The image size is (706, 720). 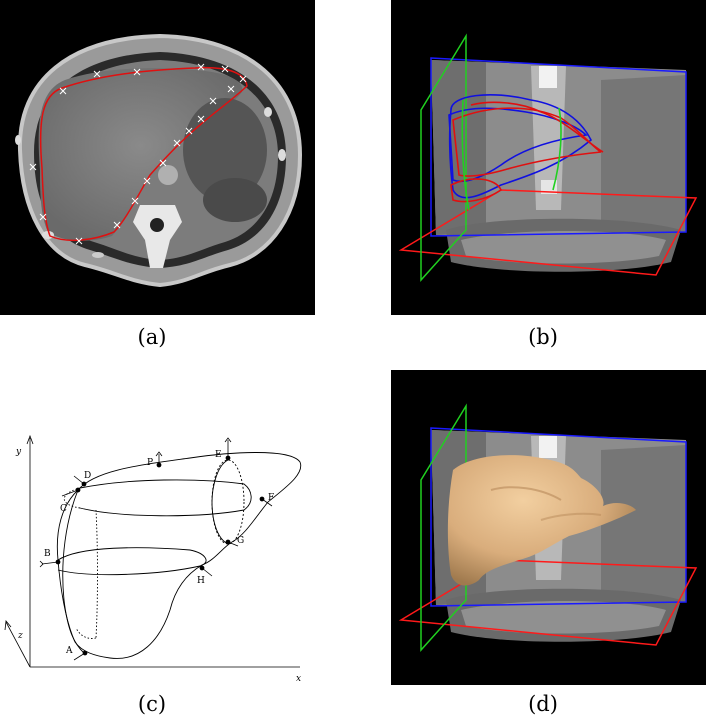 I want to click on point-label-E: E, so click(x=218, y=455).